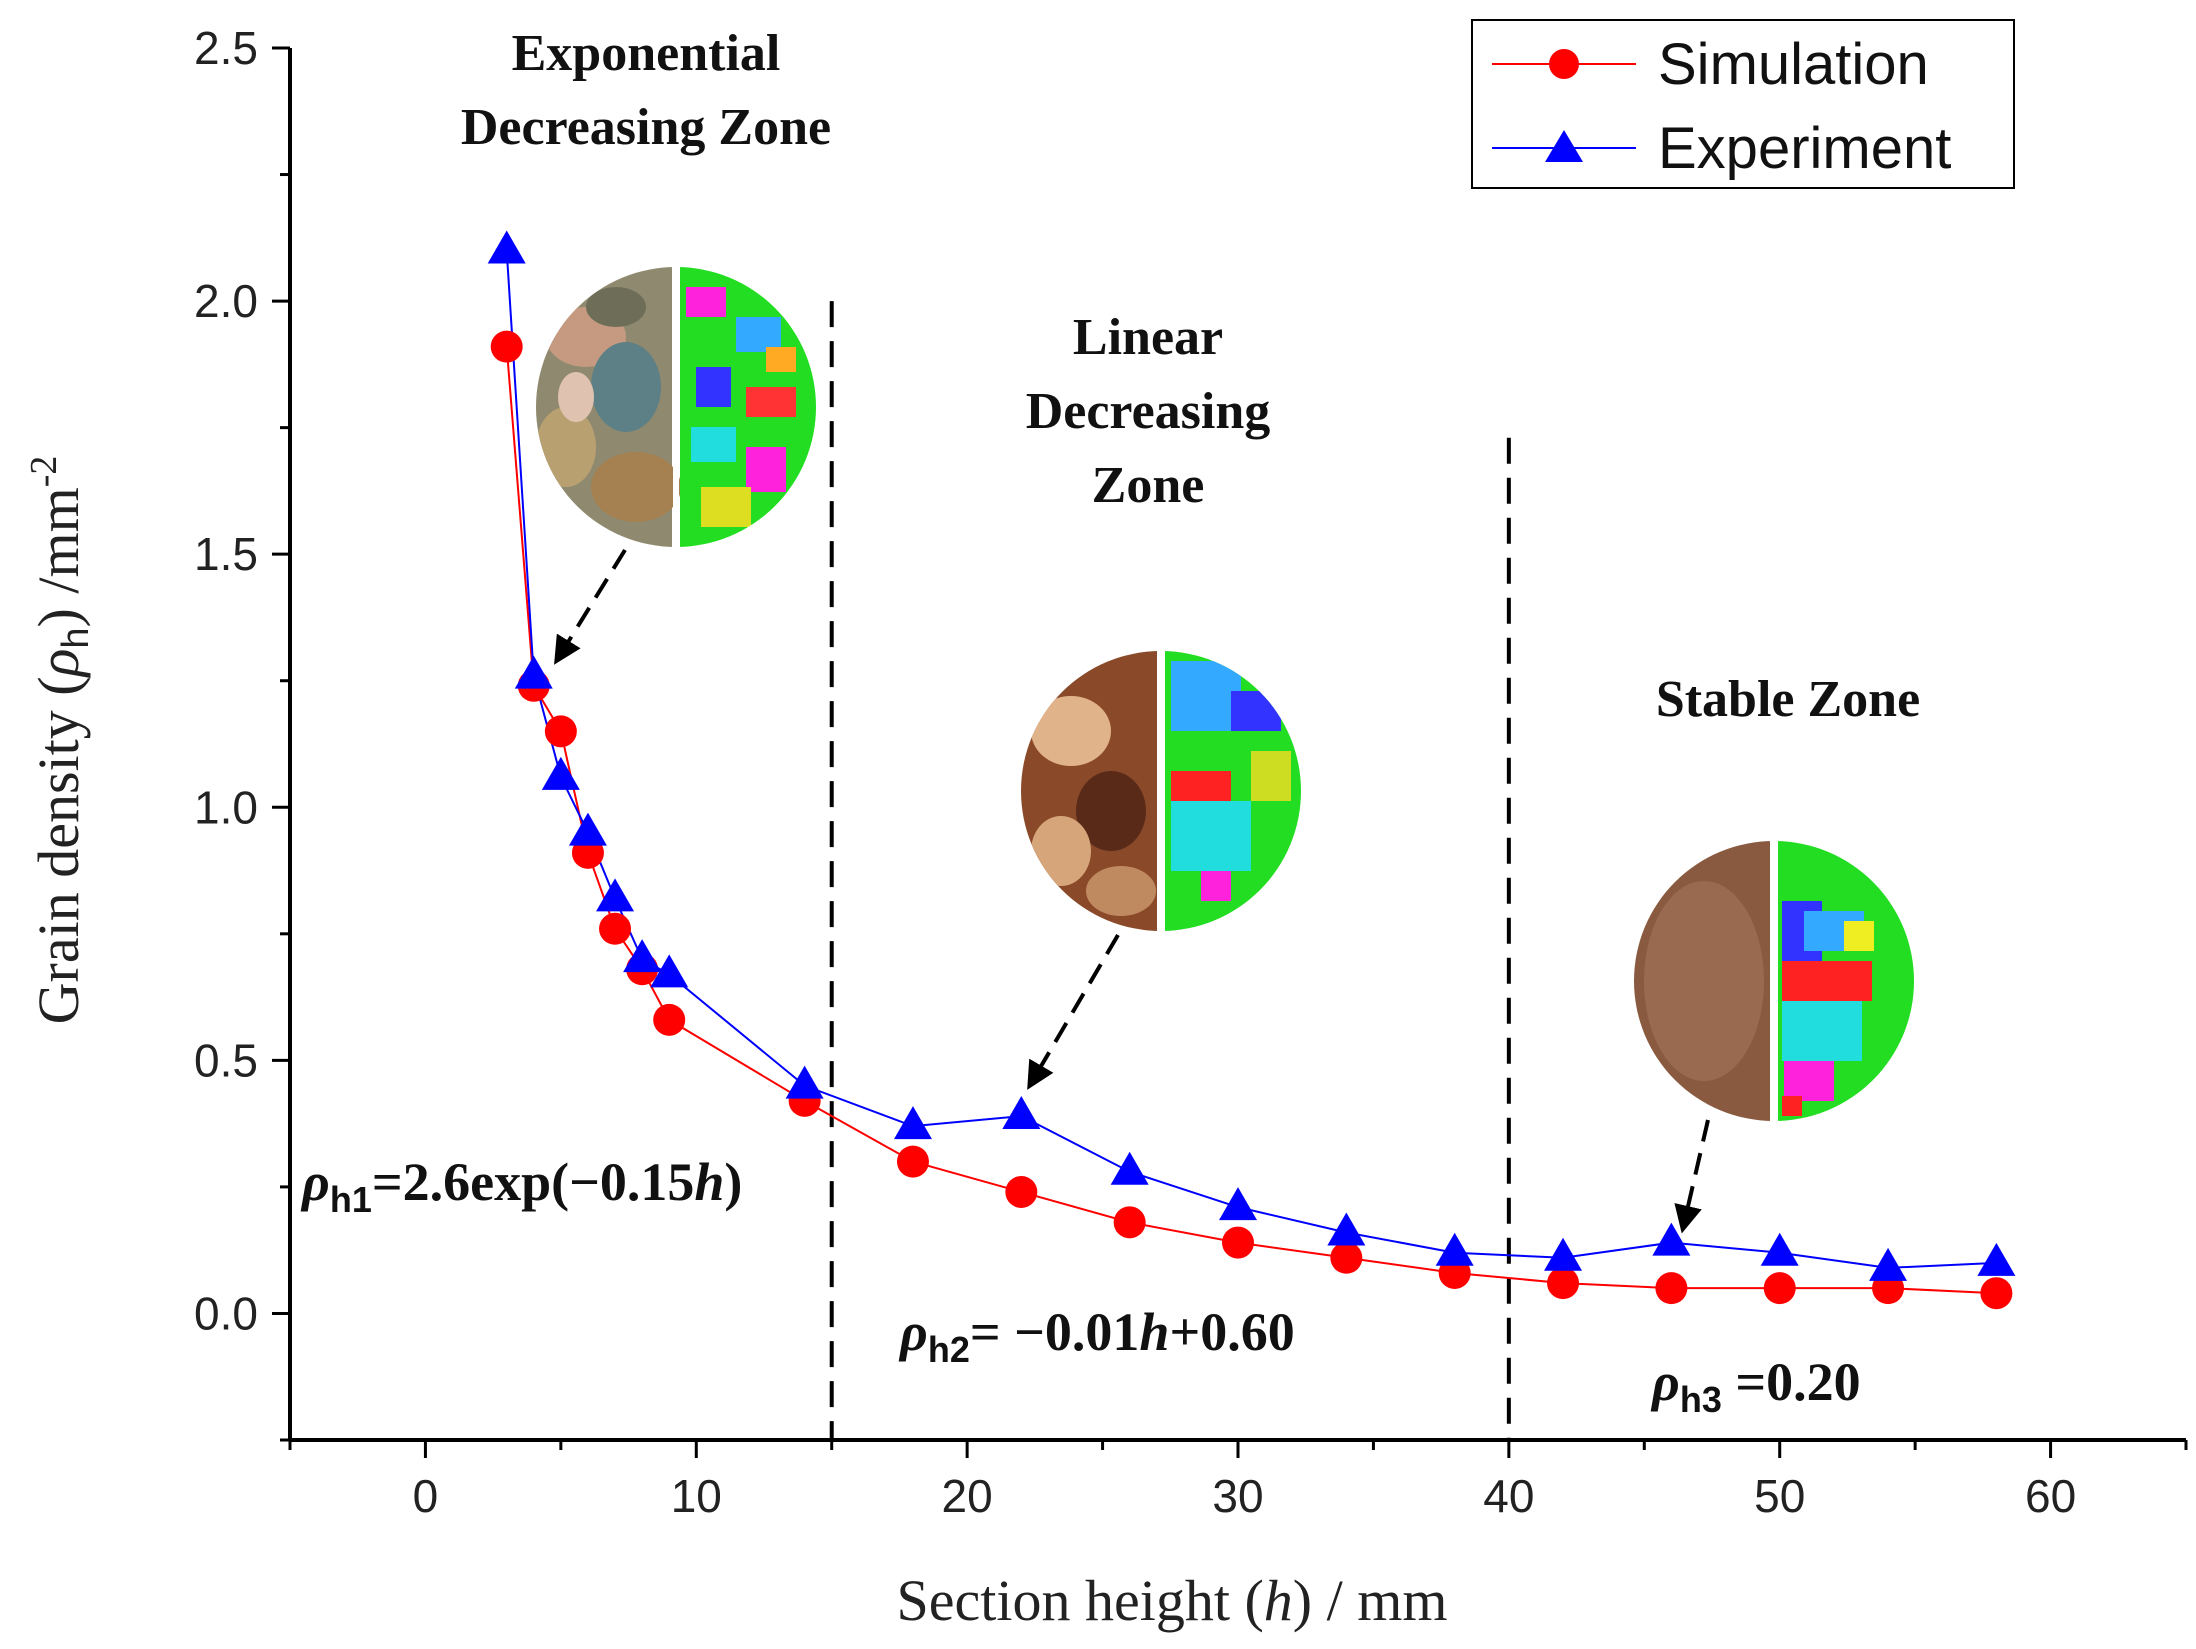 This screenshot has width=2196, height=1649. I want to click on zone2-label-line1: Linear, so click(1148, 337).